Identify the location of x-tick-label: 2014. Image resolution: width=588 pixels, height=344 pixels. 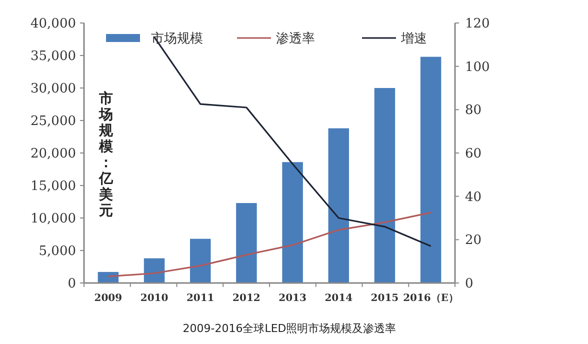
(338, 298).